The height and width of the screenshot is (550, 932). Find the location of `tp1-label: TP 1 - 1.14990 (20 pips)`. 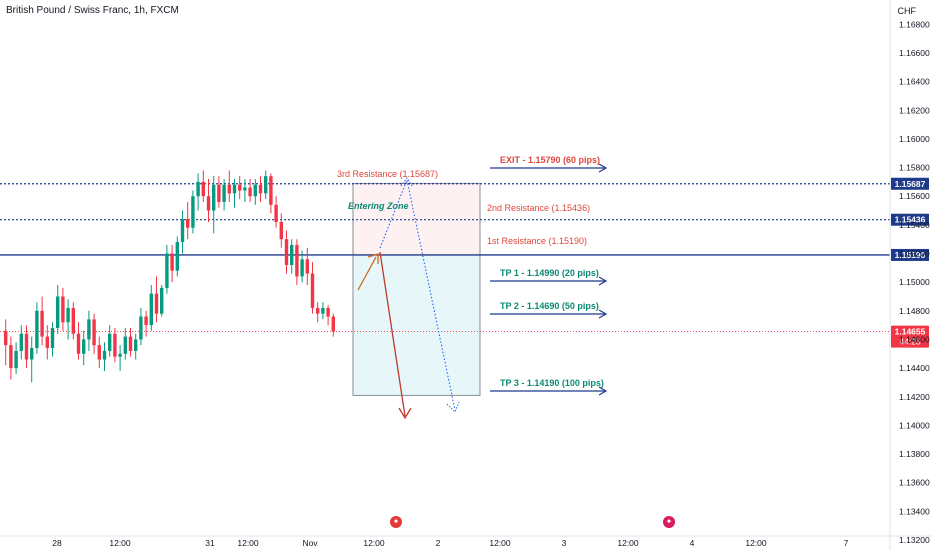

tp1-label: TP 1 - 1.14990 (20 pips) is located at coordinates (549, 273).